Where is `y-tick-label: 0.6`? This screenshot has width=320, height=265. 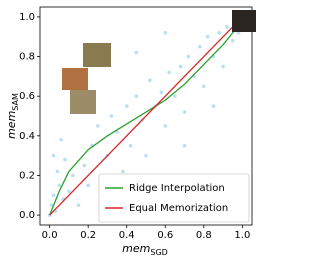
y-tick-label: 0.6 is located at coordinates (27, 96).